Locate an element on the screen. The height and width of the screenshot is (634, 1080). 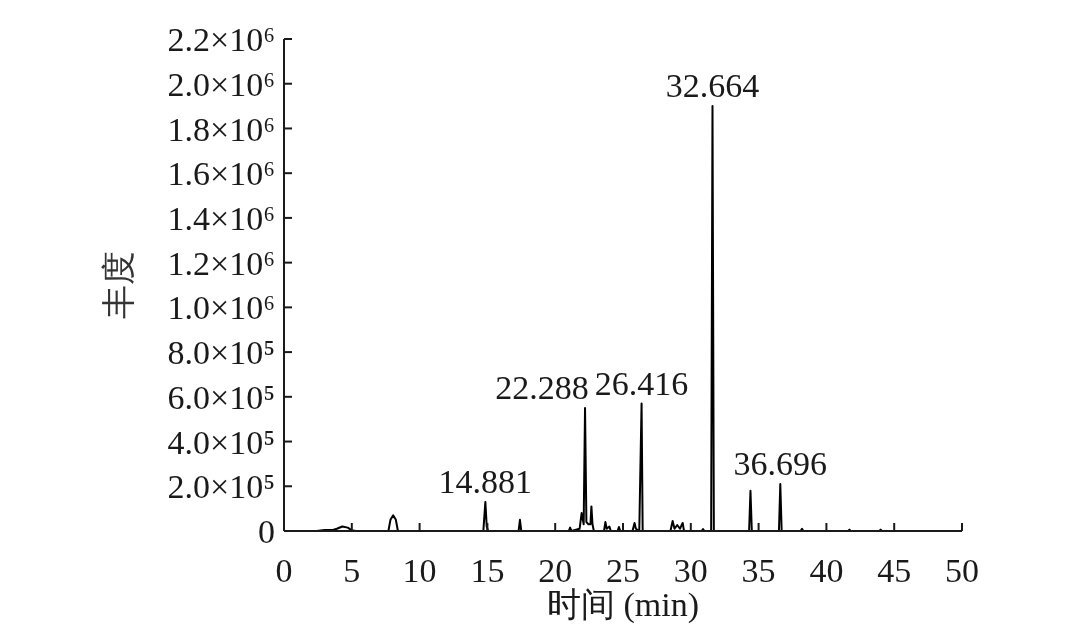
y-tick-label: 2.2×10⁶ is located at coordinates (221, 40).